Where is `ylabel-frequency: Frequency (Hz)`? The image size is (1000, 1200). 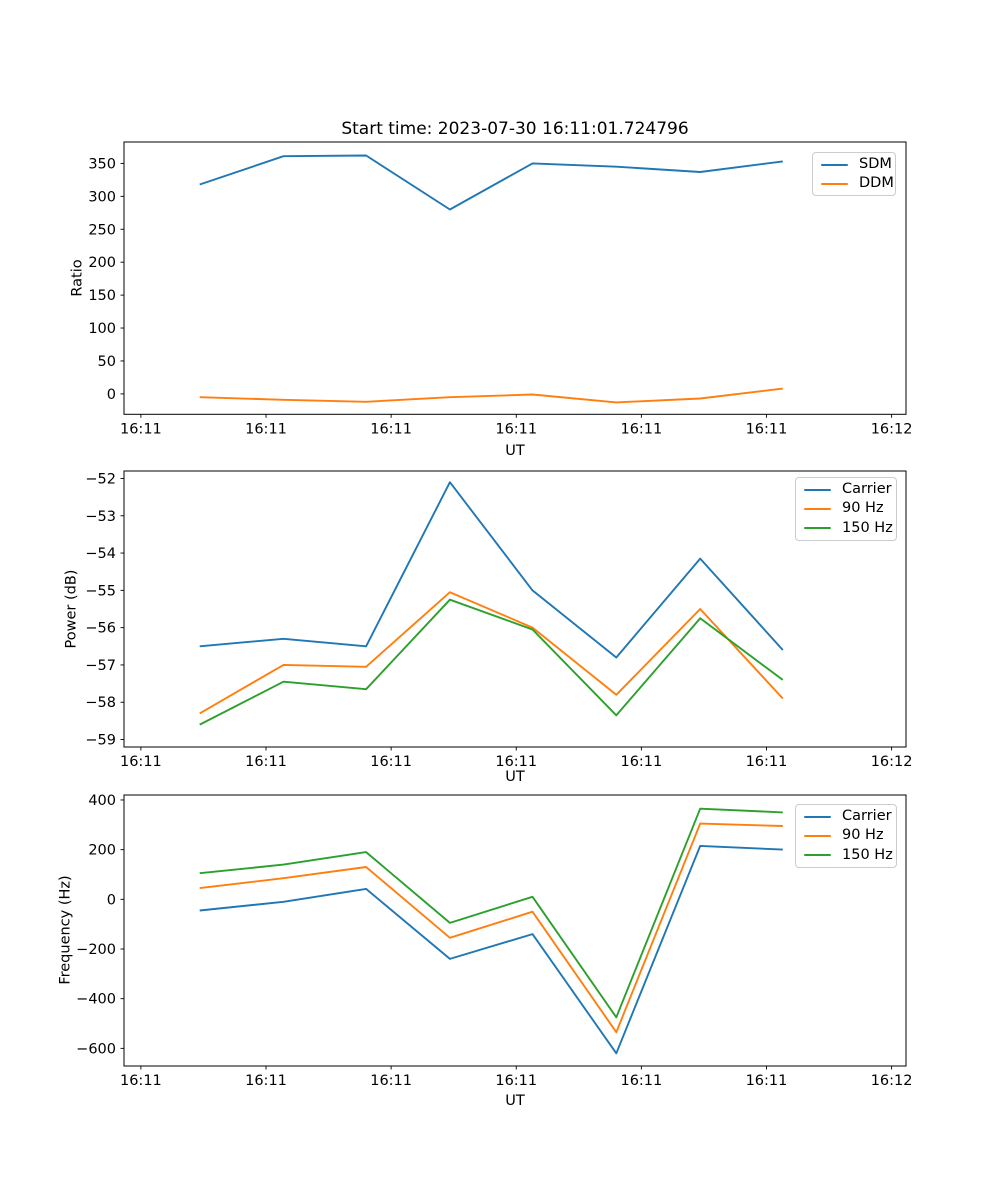 ylabel-frequency: Frequency (Hz) is located at coordinates (65, 930).